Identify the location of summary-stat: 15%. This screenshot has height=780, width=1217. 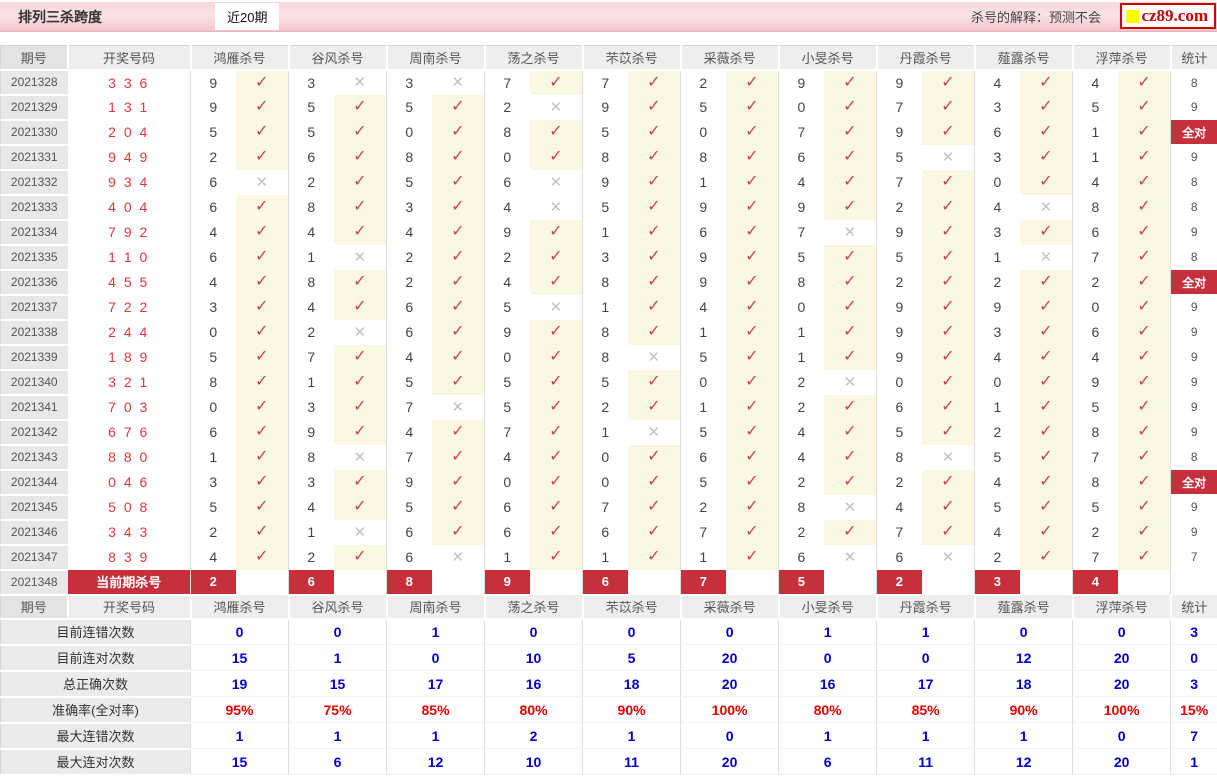
(1193, 709).